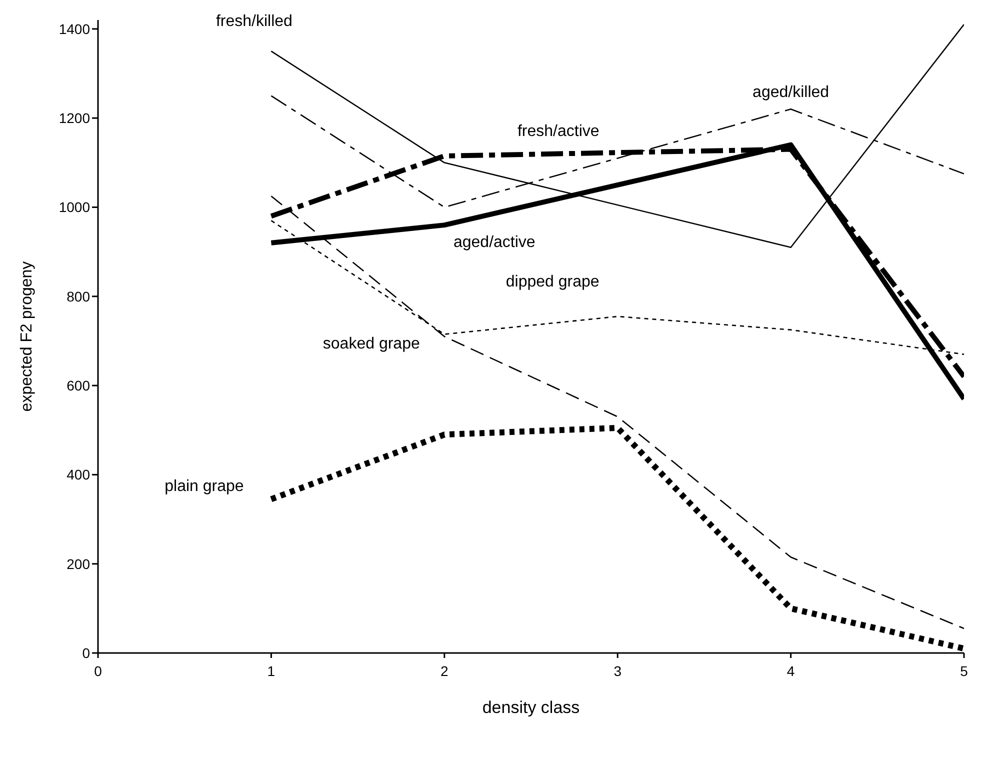 This screenshot has height=757, width=994. Describe the element at coordinates (78, 474) in the screenshot. I see `y-tick-label: 400` at that location.